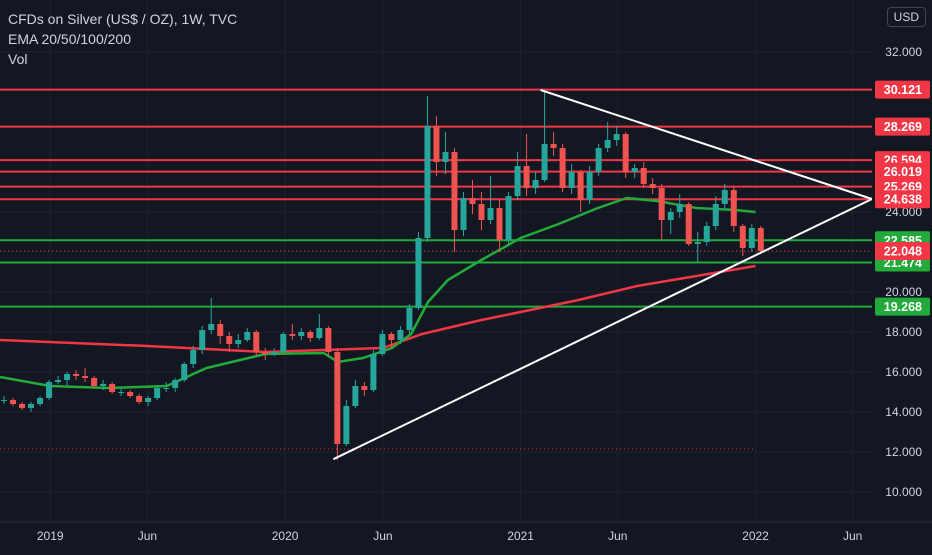 The width and height of the screenshot is (932, 555). I want to click on price-tick-label: 20.000, so click(903, 292).